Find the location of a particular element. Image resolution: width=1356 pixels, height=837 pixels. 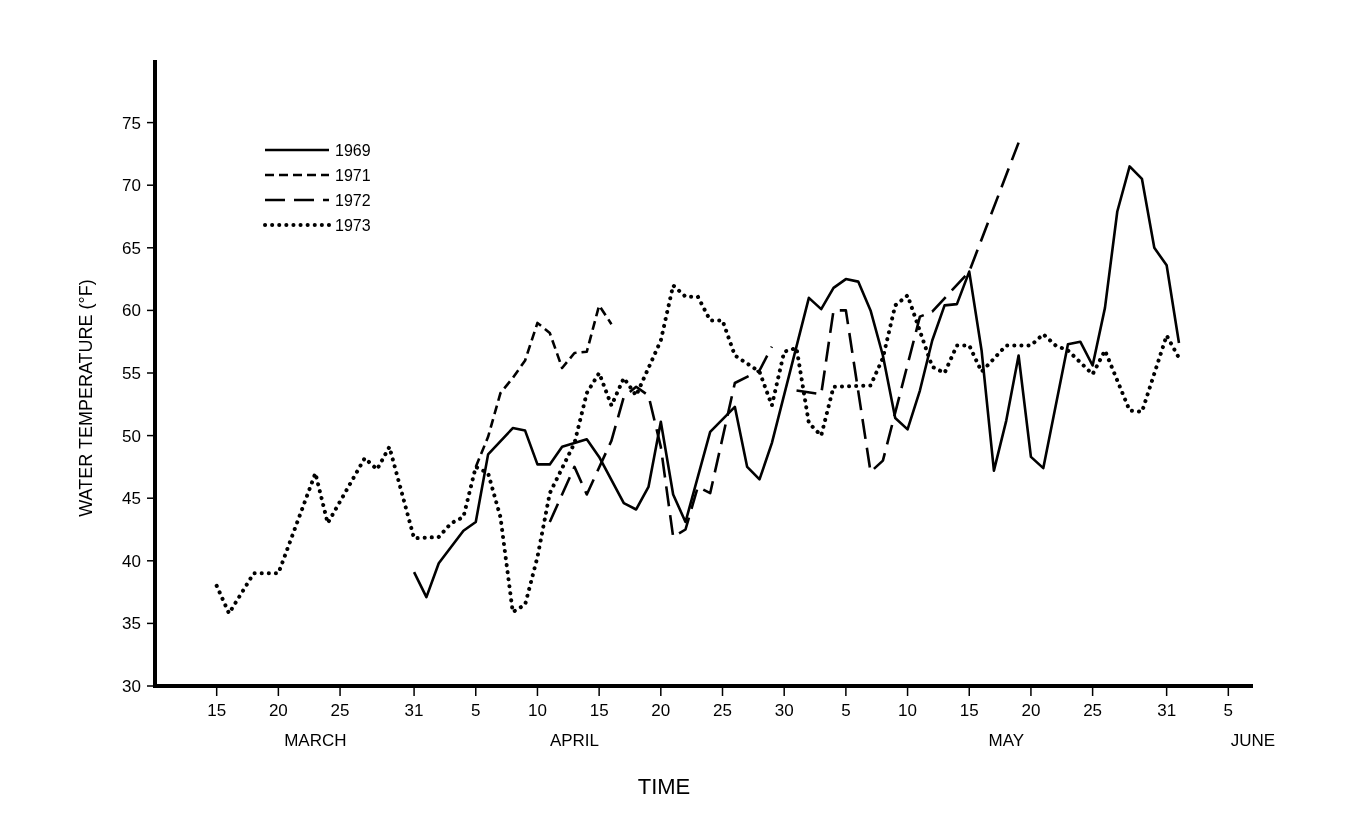

y-tick-label: 30 is located at coordinates (131, 686).